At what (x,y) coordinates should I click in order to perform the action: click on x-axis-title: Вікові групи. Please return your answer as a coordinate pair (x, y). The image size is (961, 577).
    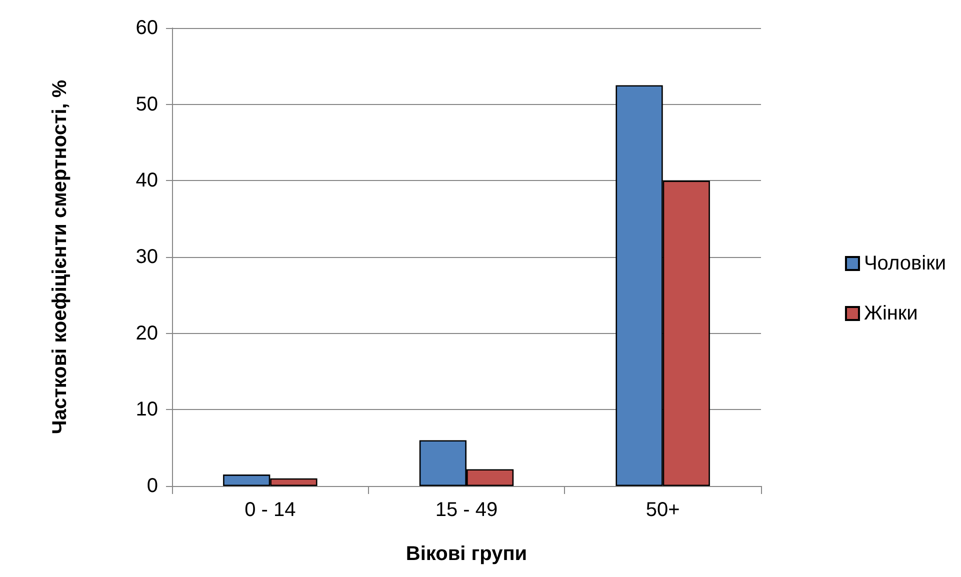
    Looking at the image, I should click on (467, 554).